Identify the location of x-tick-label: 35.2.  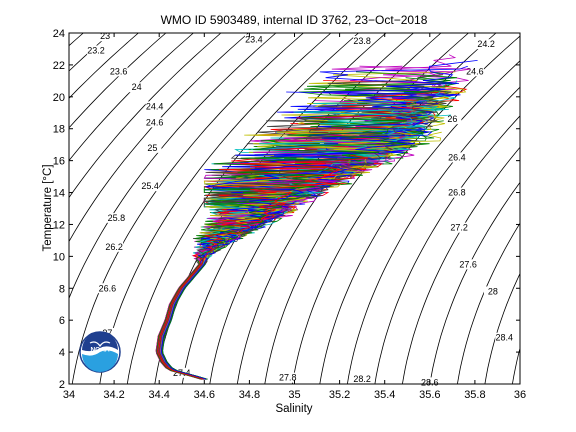
(339, 395).